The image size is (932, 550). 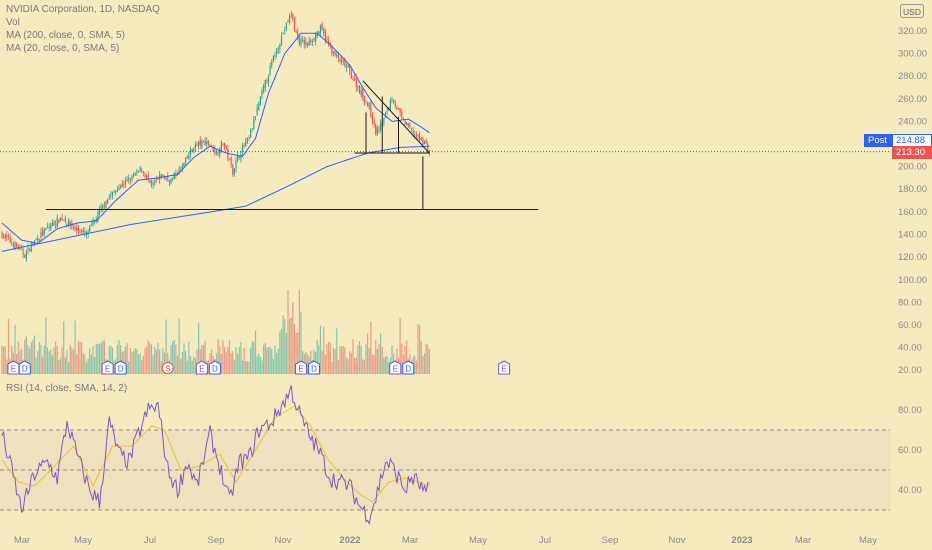 I want to click on time-tick-label: Jul, so click(x=545, y=540).